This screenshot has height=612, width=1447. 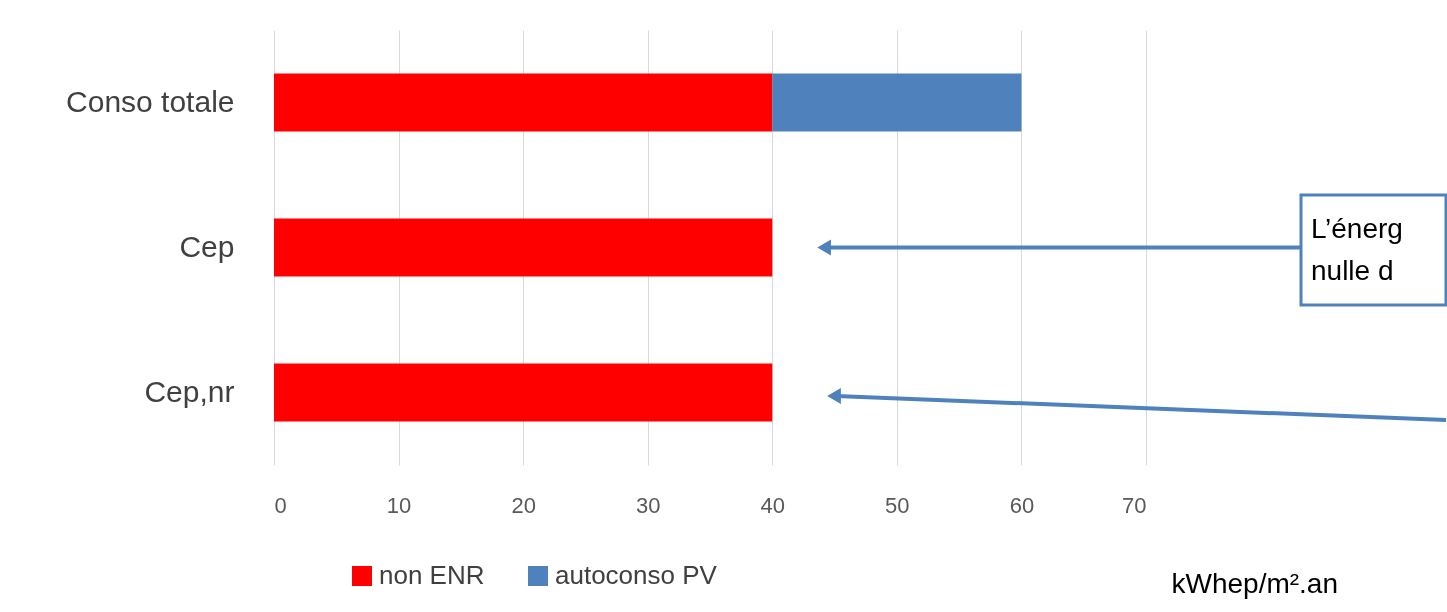 What do you see at coordinates (1254, 583) in the screenshot?
I see `x-axis-title: kWhep/m².an` at bounding box center [1254, 583].